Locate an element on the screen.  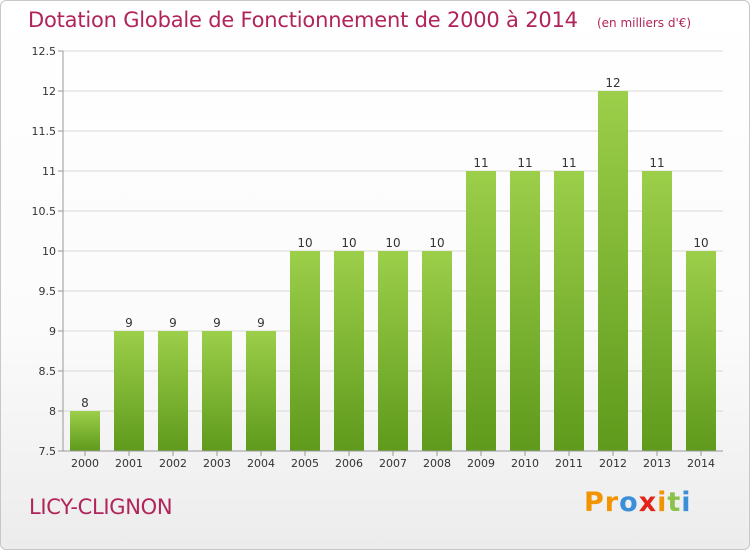
x-tick-label: 2007 is located at coordinates (393, 463).